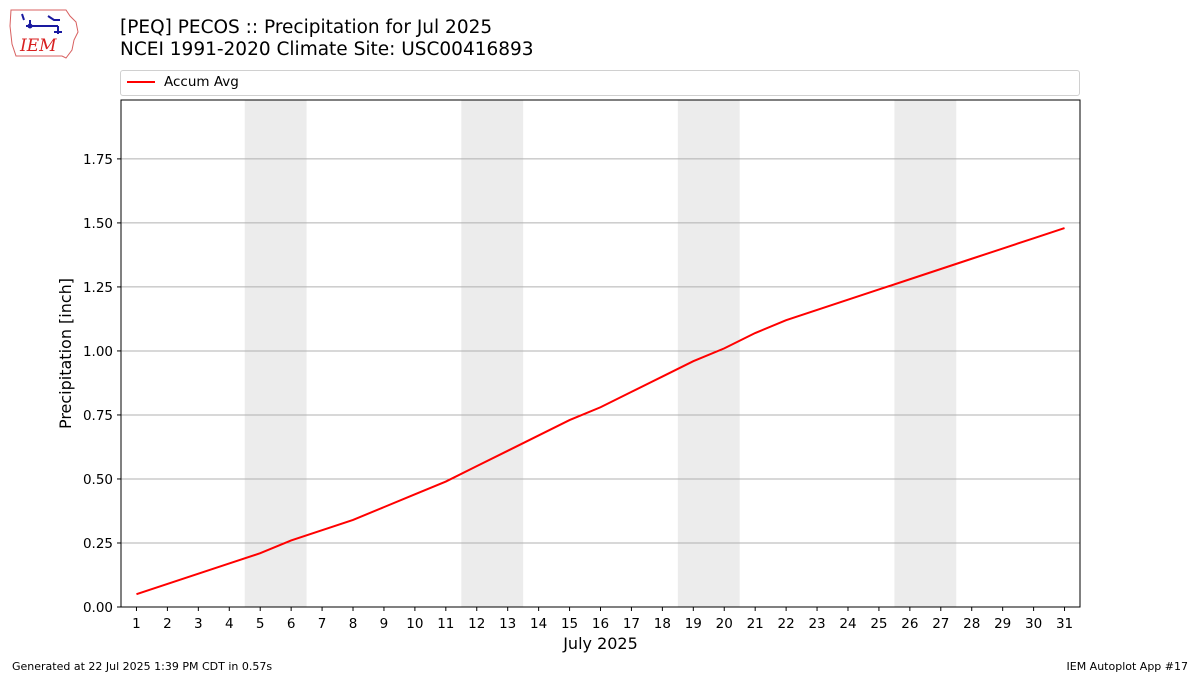 This screenshot has height=675, width=1200. What do you see at coordinates (98, 480) in the screenshot?
I see `y-tick-label: 0.50` at bounding box center [98, 480].